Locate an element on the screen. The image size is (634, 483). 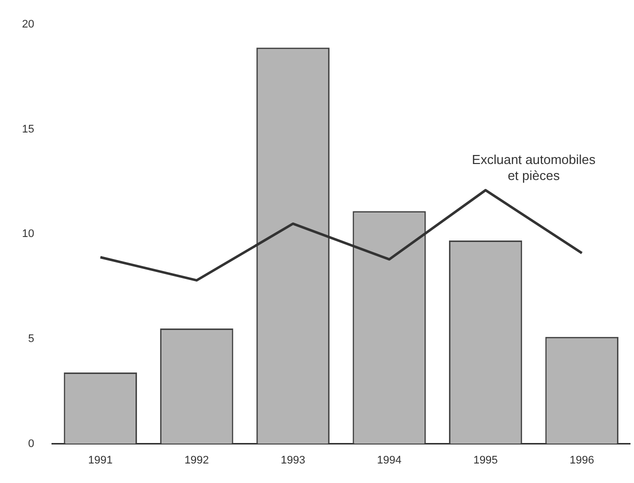
y-tick-label: 5 is located at coordinates (31, 339).